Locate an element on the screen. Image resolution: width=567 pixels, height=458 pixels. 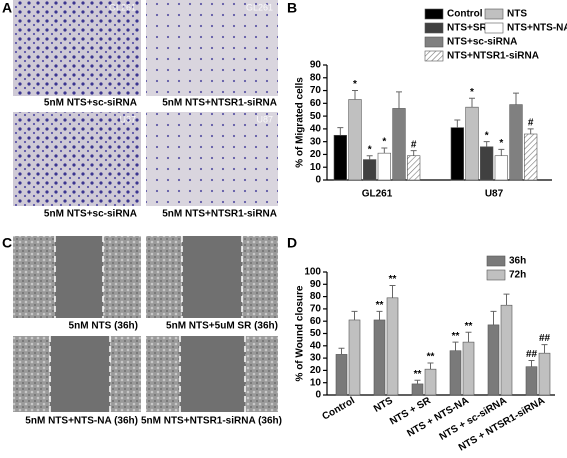
panel-letter: C is located at coordinates (7, 243).